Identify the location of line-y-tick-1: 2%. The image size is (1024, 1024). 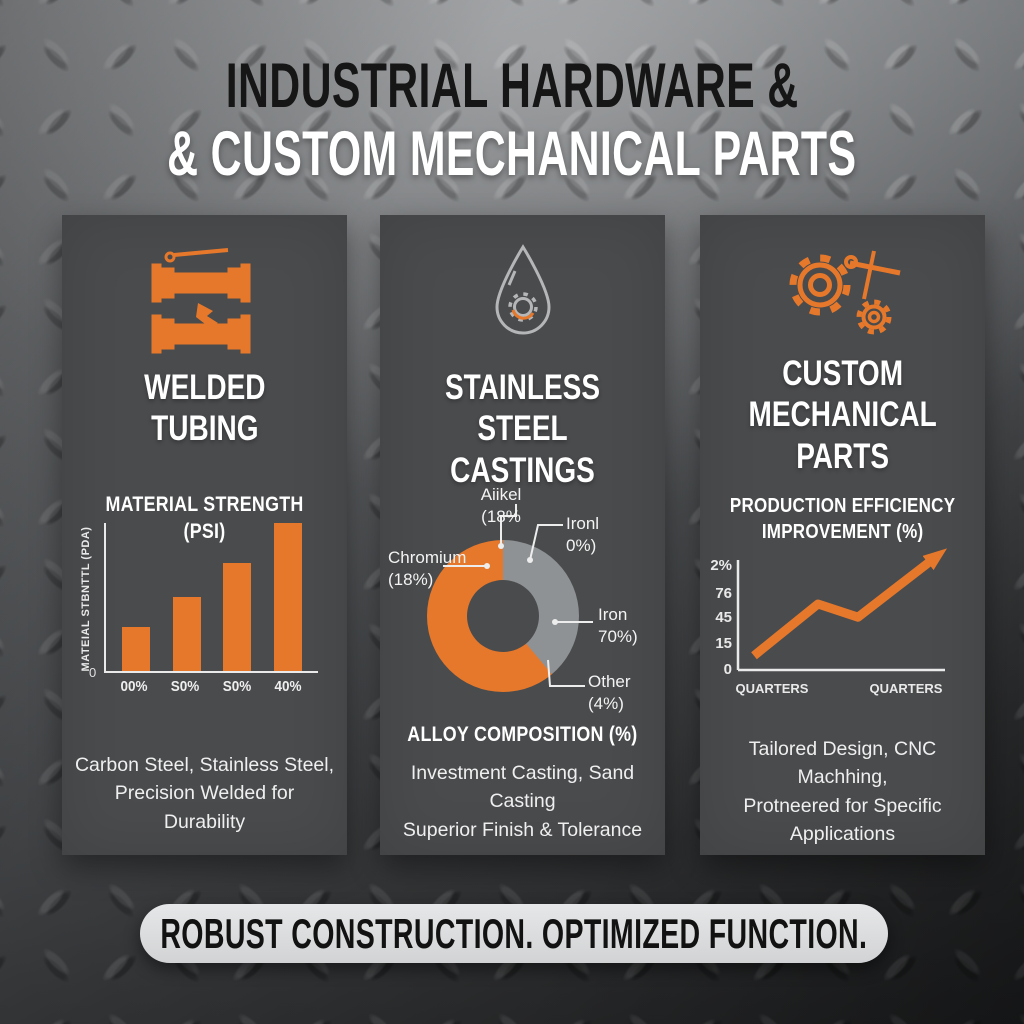
(721, 565).